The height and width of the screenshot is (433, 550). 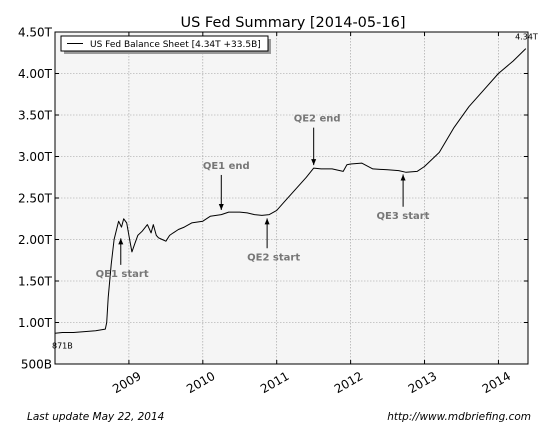 I want to click on legend-box, so click(x=164, y=43).